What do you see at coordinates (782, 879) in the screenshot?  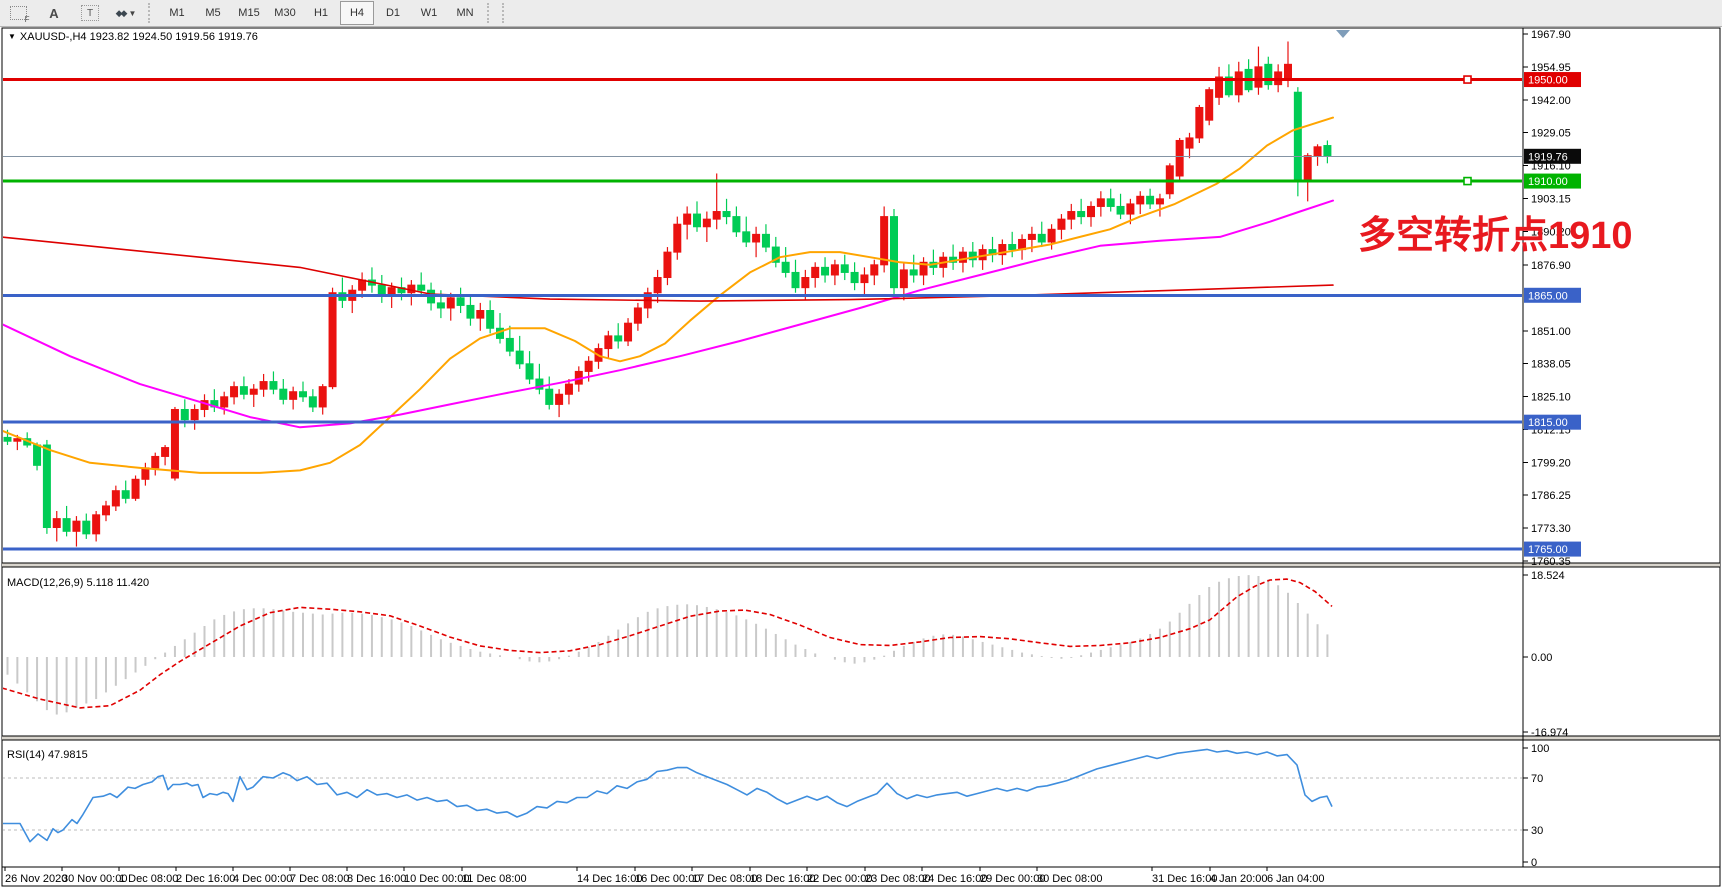 I see `date-label: 18 Dec 16:00` at bounding box center [782, 879].